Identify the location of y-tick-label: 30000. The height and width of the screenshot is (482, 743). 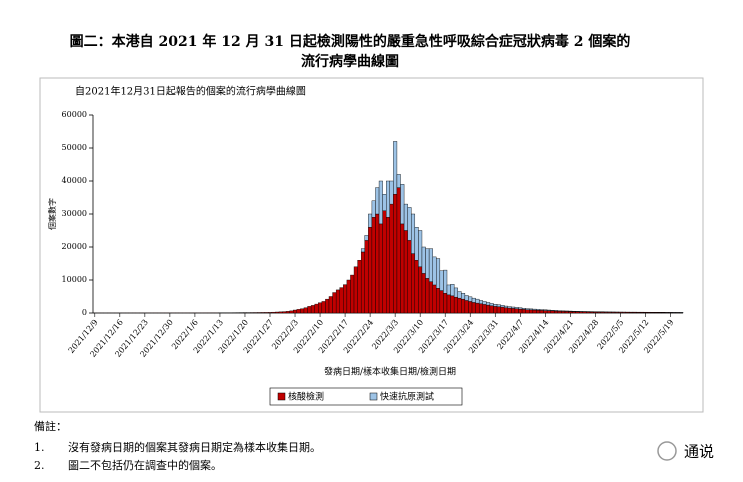
(74, 213).